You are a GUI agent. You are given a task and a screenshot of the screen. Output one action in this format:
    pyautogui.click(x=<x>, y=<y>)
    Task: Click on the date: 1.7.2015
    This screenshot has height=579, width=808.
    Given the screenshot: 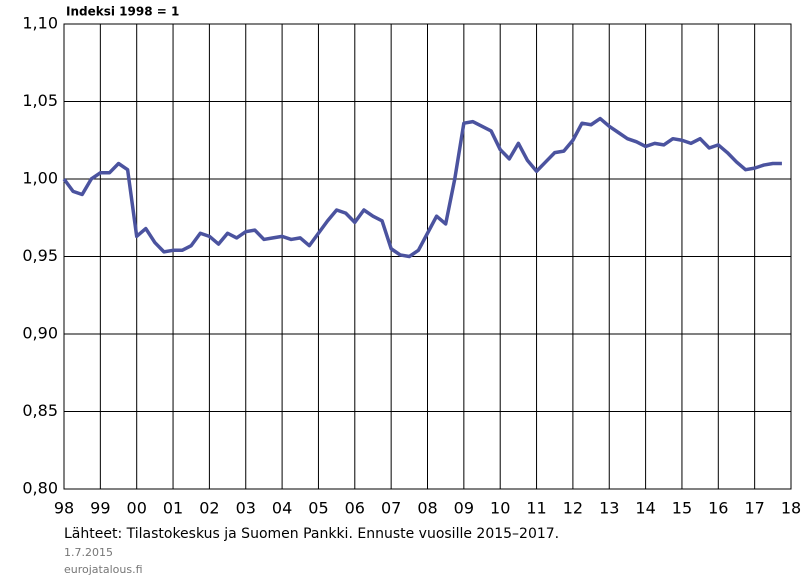 What is the action you would take?
    pyautogui.click(x=88, y=552)
    